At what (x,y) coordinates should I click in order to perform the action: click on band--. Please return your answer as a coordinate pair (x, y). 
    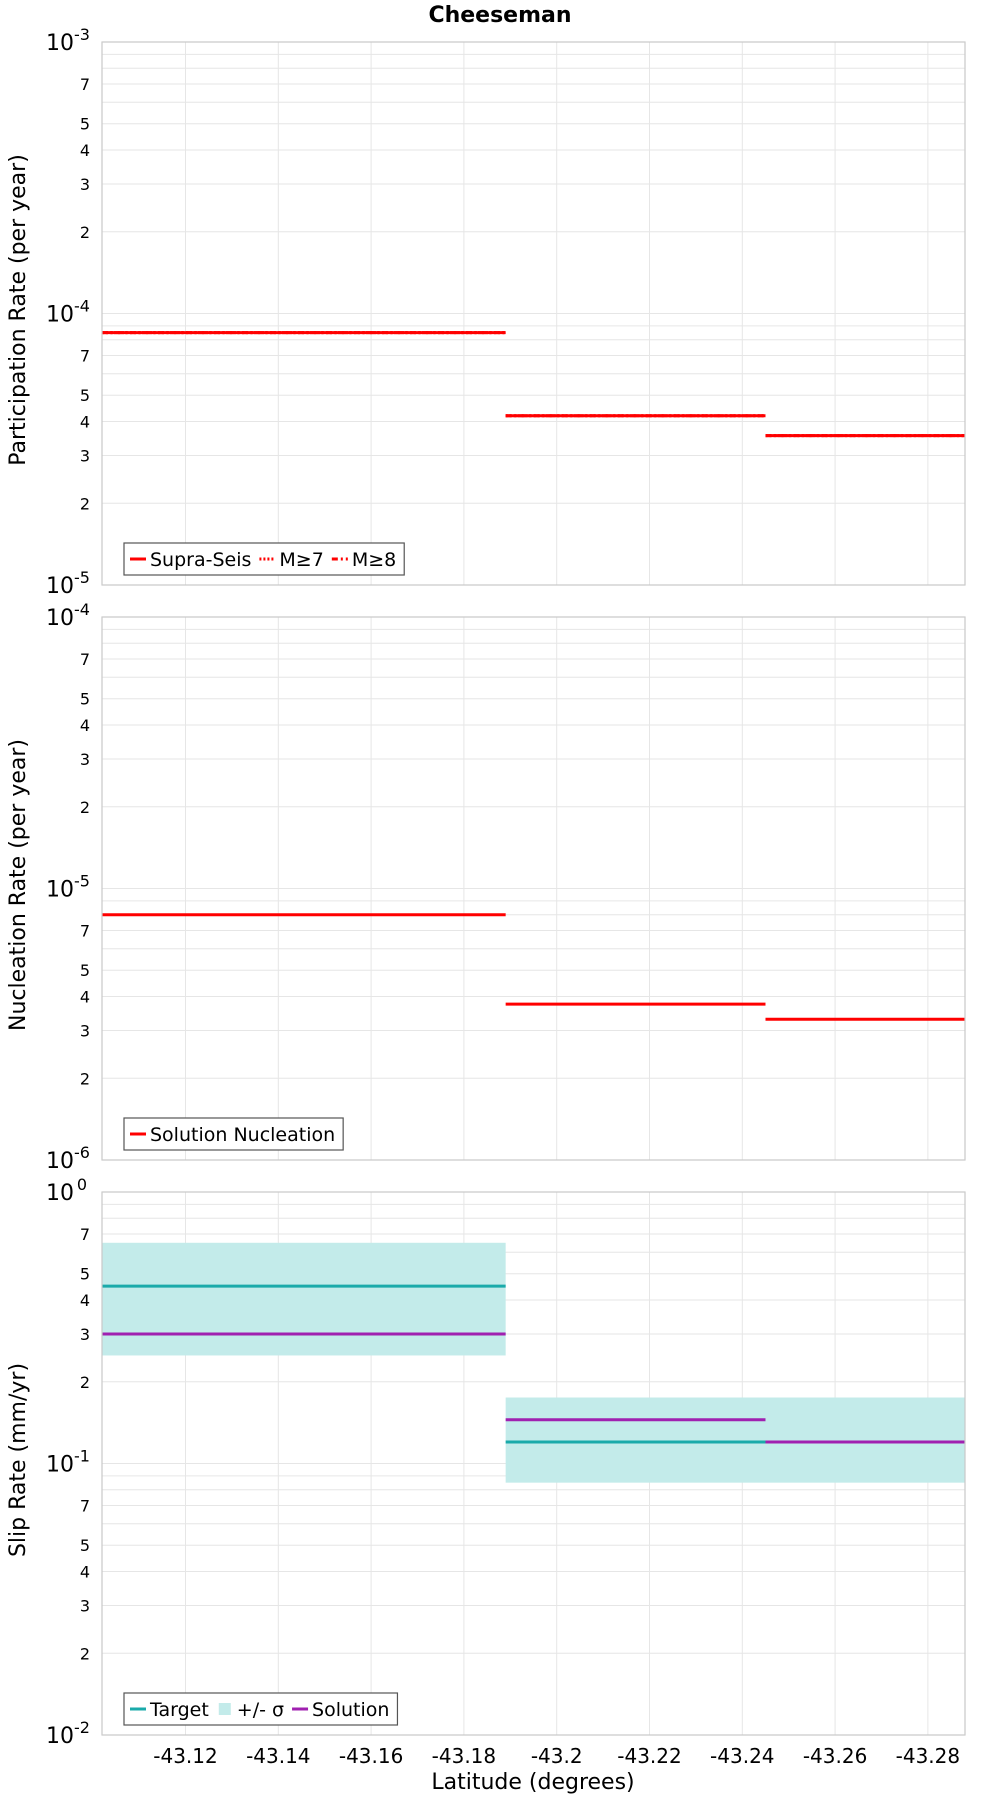
    Looking at the image, I should click on (533, 1362).